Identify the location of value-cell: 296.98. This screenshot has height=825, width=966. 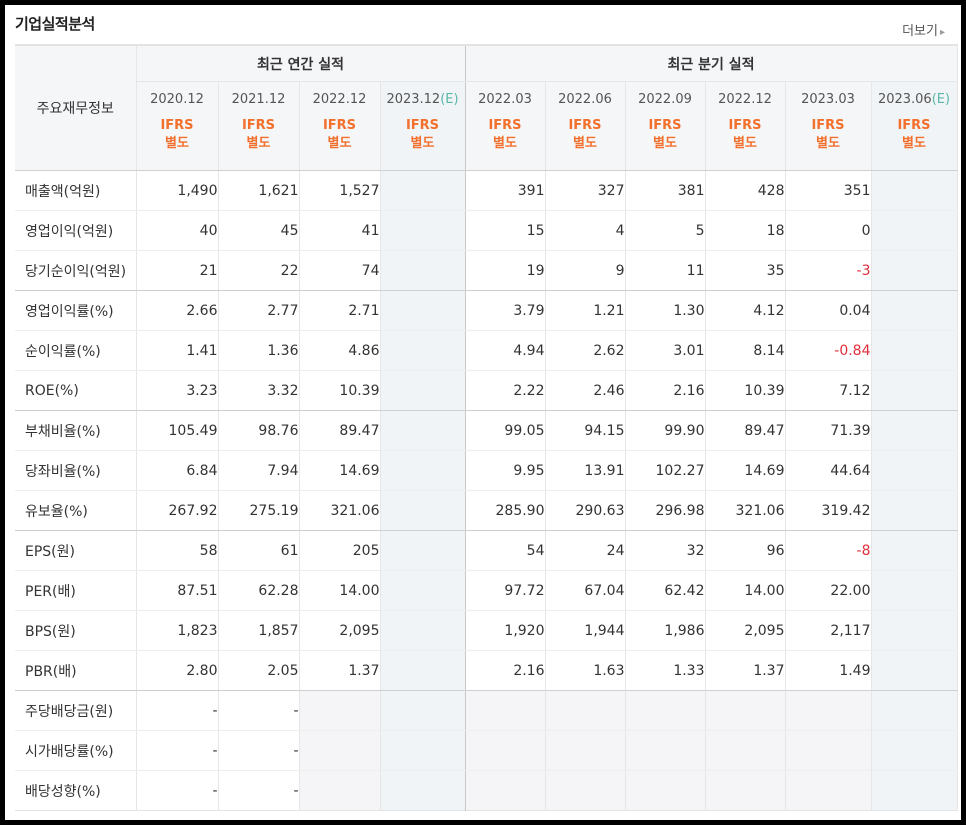
(665, 510).